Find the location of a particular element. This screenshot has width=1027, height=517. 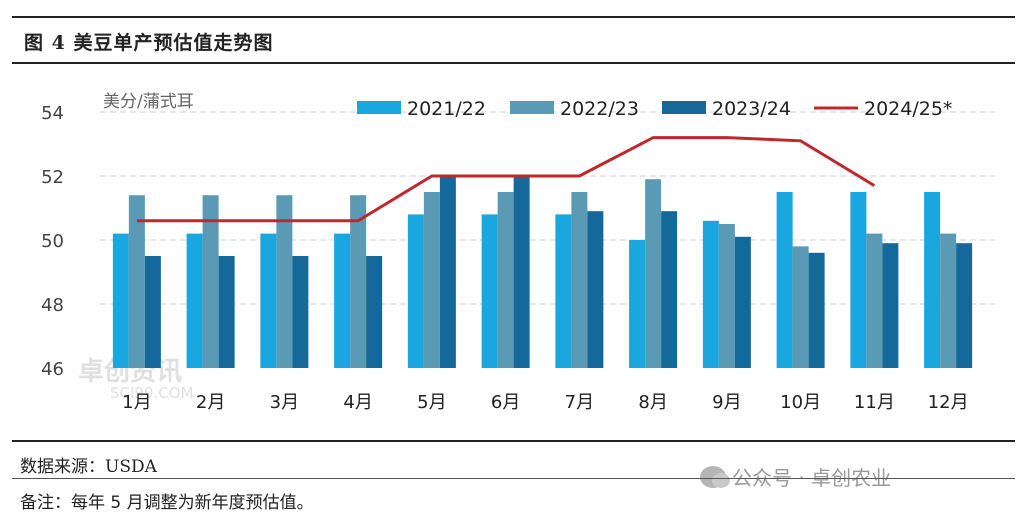

chart-watermark-url: SCI99.COM is located at coordinates (152, 393).